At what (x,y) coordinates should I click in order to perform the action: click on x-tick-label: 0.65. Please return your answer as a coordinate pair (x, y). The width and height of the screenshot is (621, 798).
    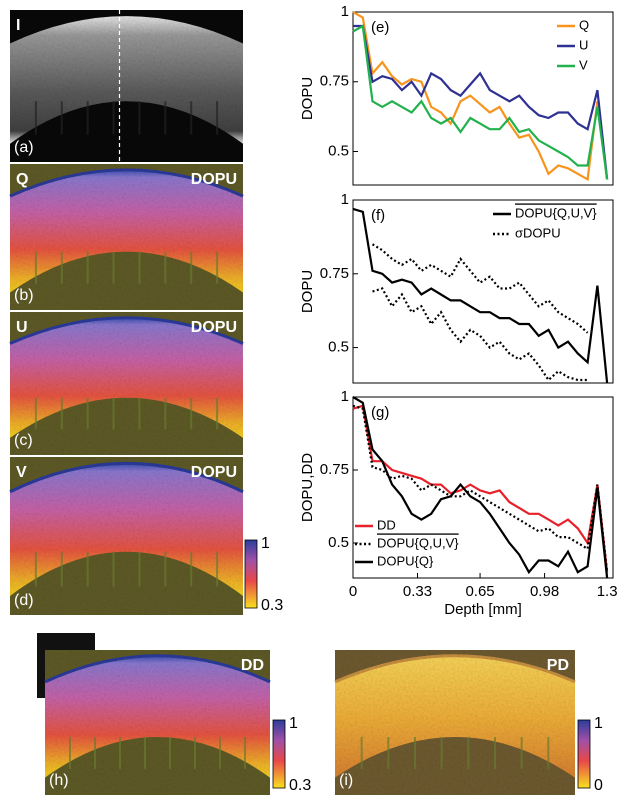
    Looking at the image, I should click on (479, 591).